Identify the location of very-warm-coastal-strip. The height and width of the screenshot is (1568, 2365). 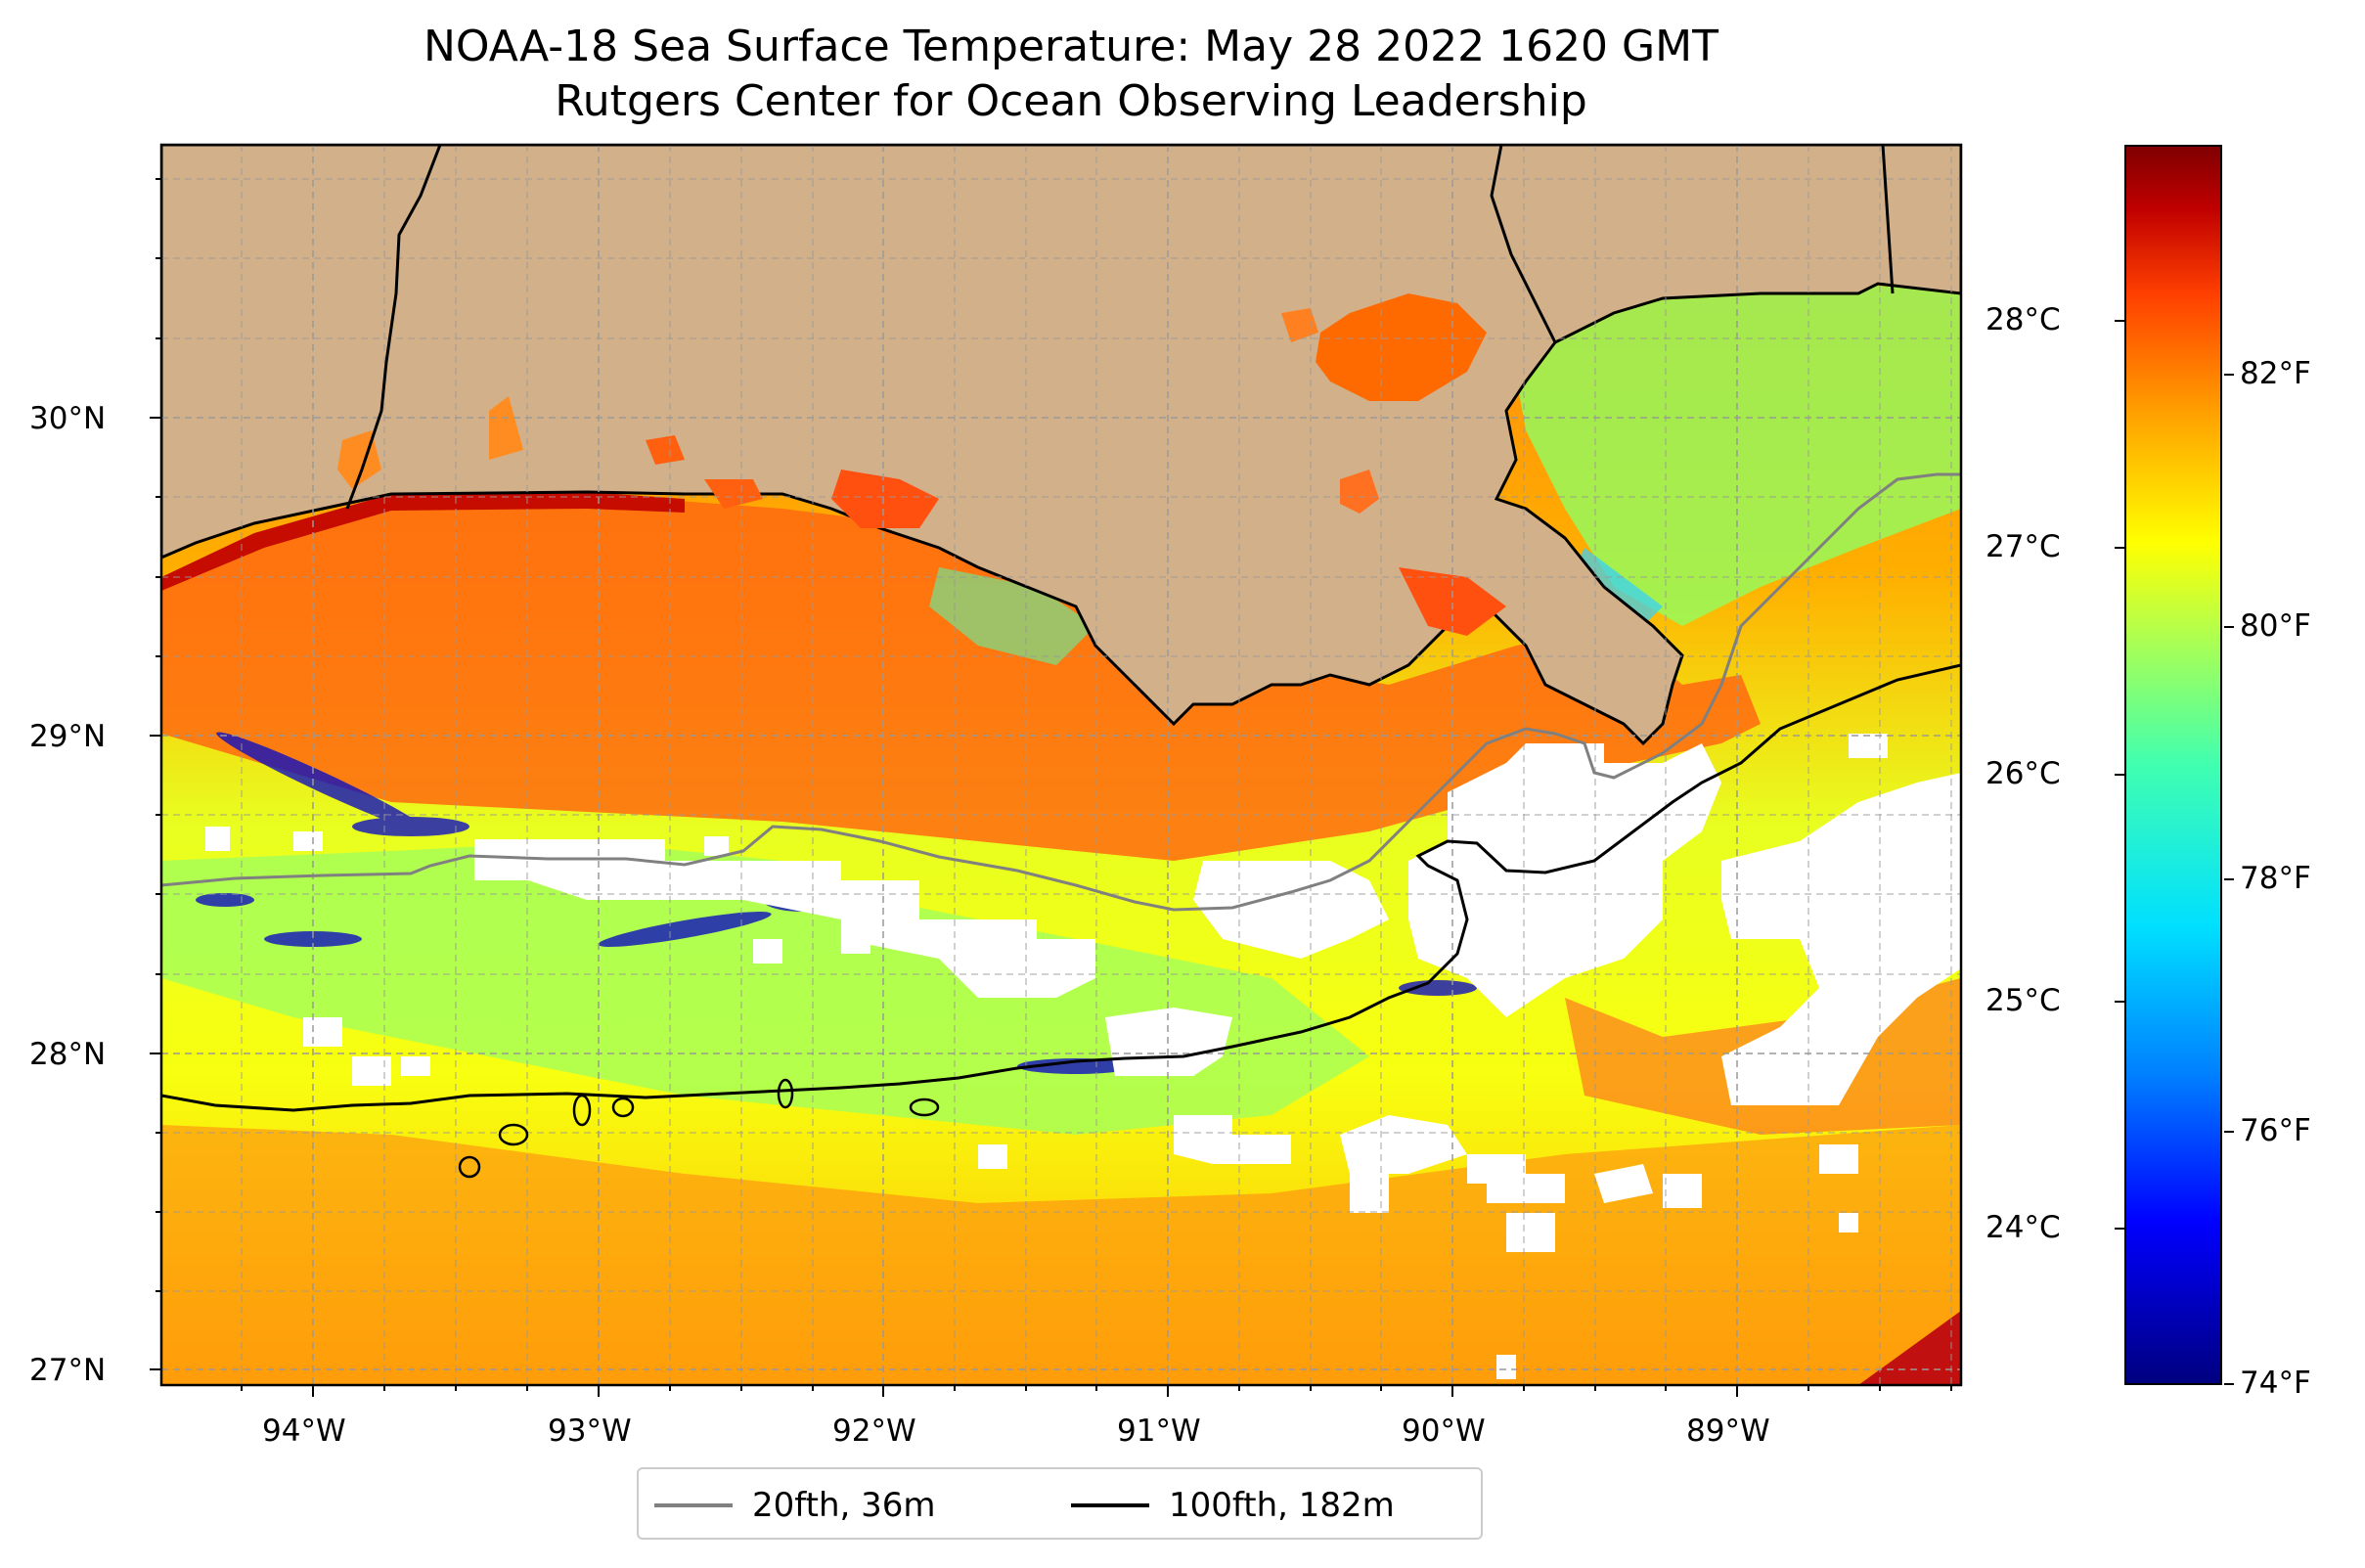
(423, 541).